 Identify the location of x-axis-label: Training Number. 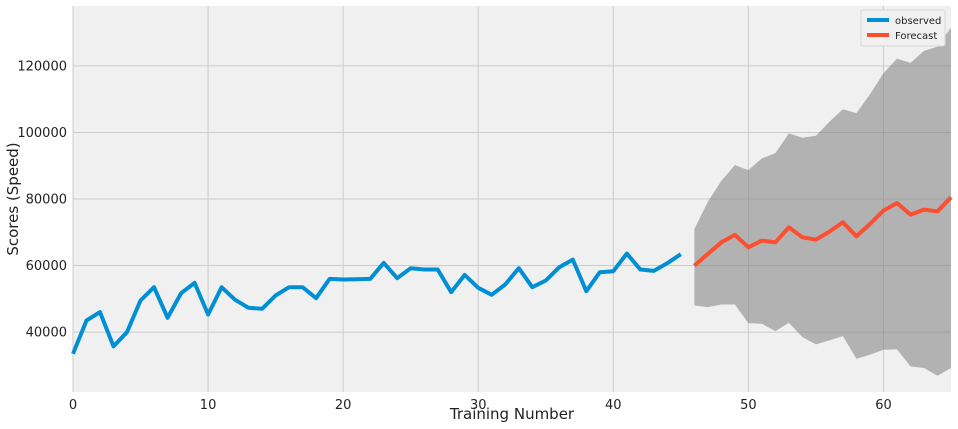
(512, 414).